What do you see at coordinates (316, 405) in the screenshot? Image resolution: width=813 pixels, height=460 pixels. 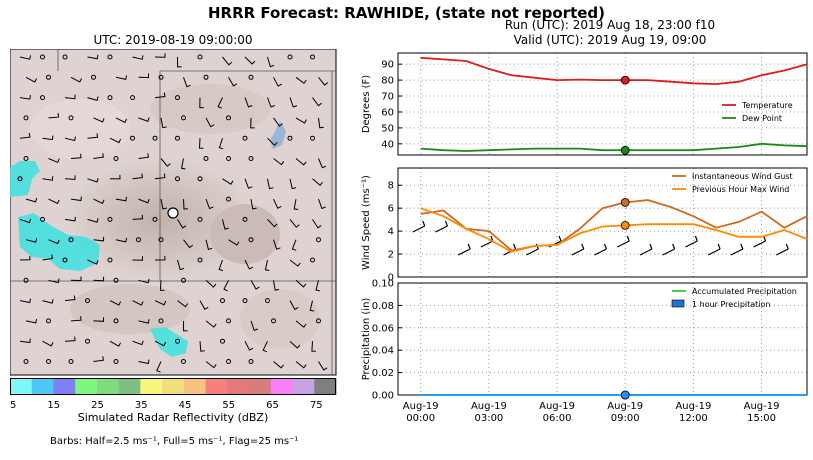 I see `colorbar-tick-label: 75` at bounding box center [316, 405].